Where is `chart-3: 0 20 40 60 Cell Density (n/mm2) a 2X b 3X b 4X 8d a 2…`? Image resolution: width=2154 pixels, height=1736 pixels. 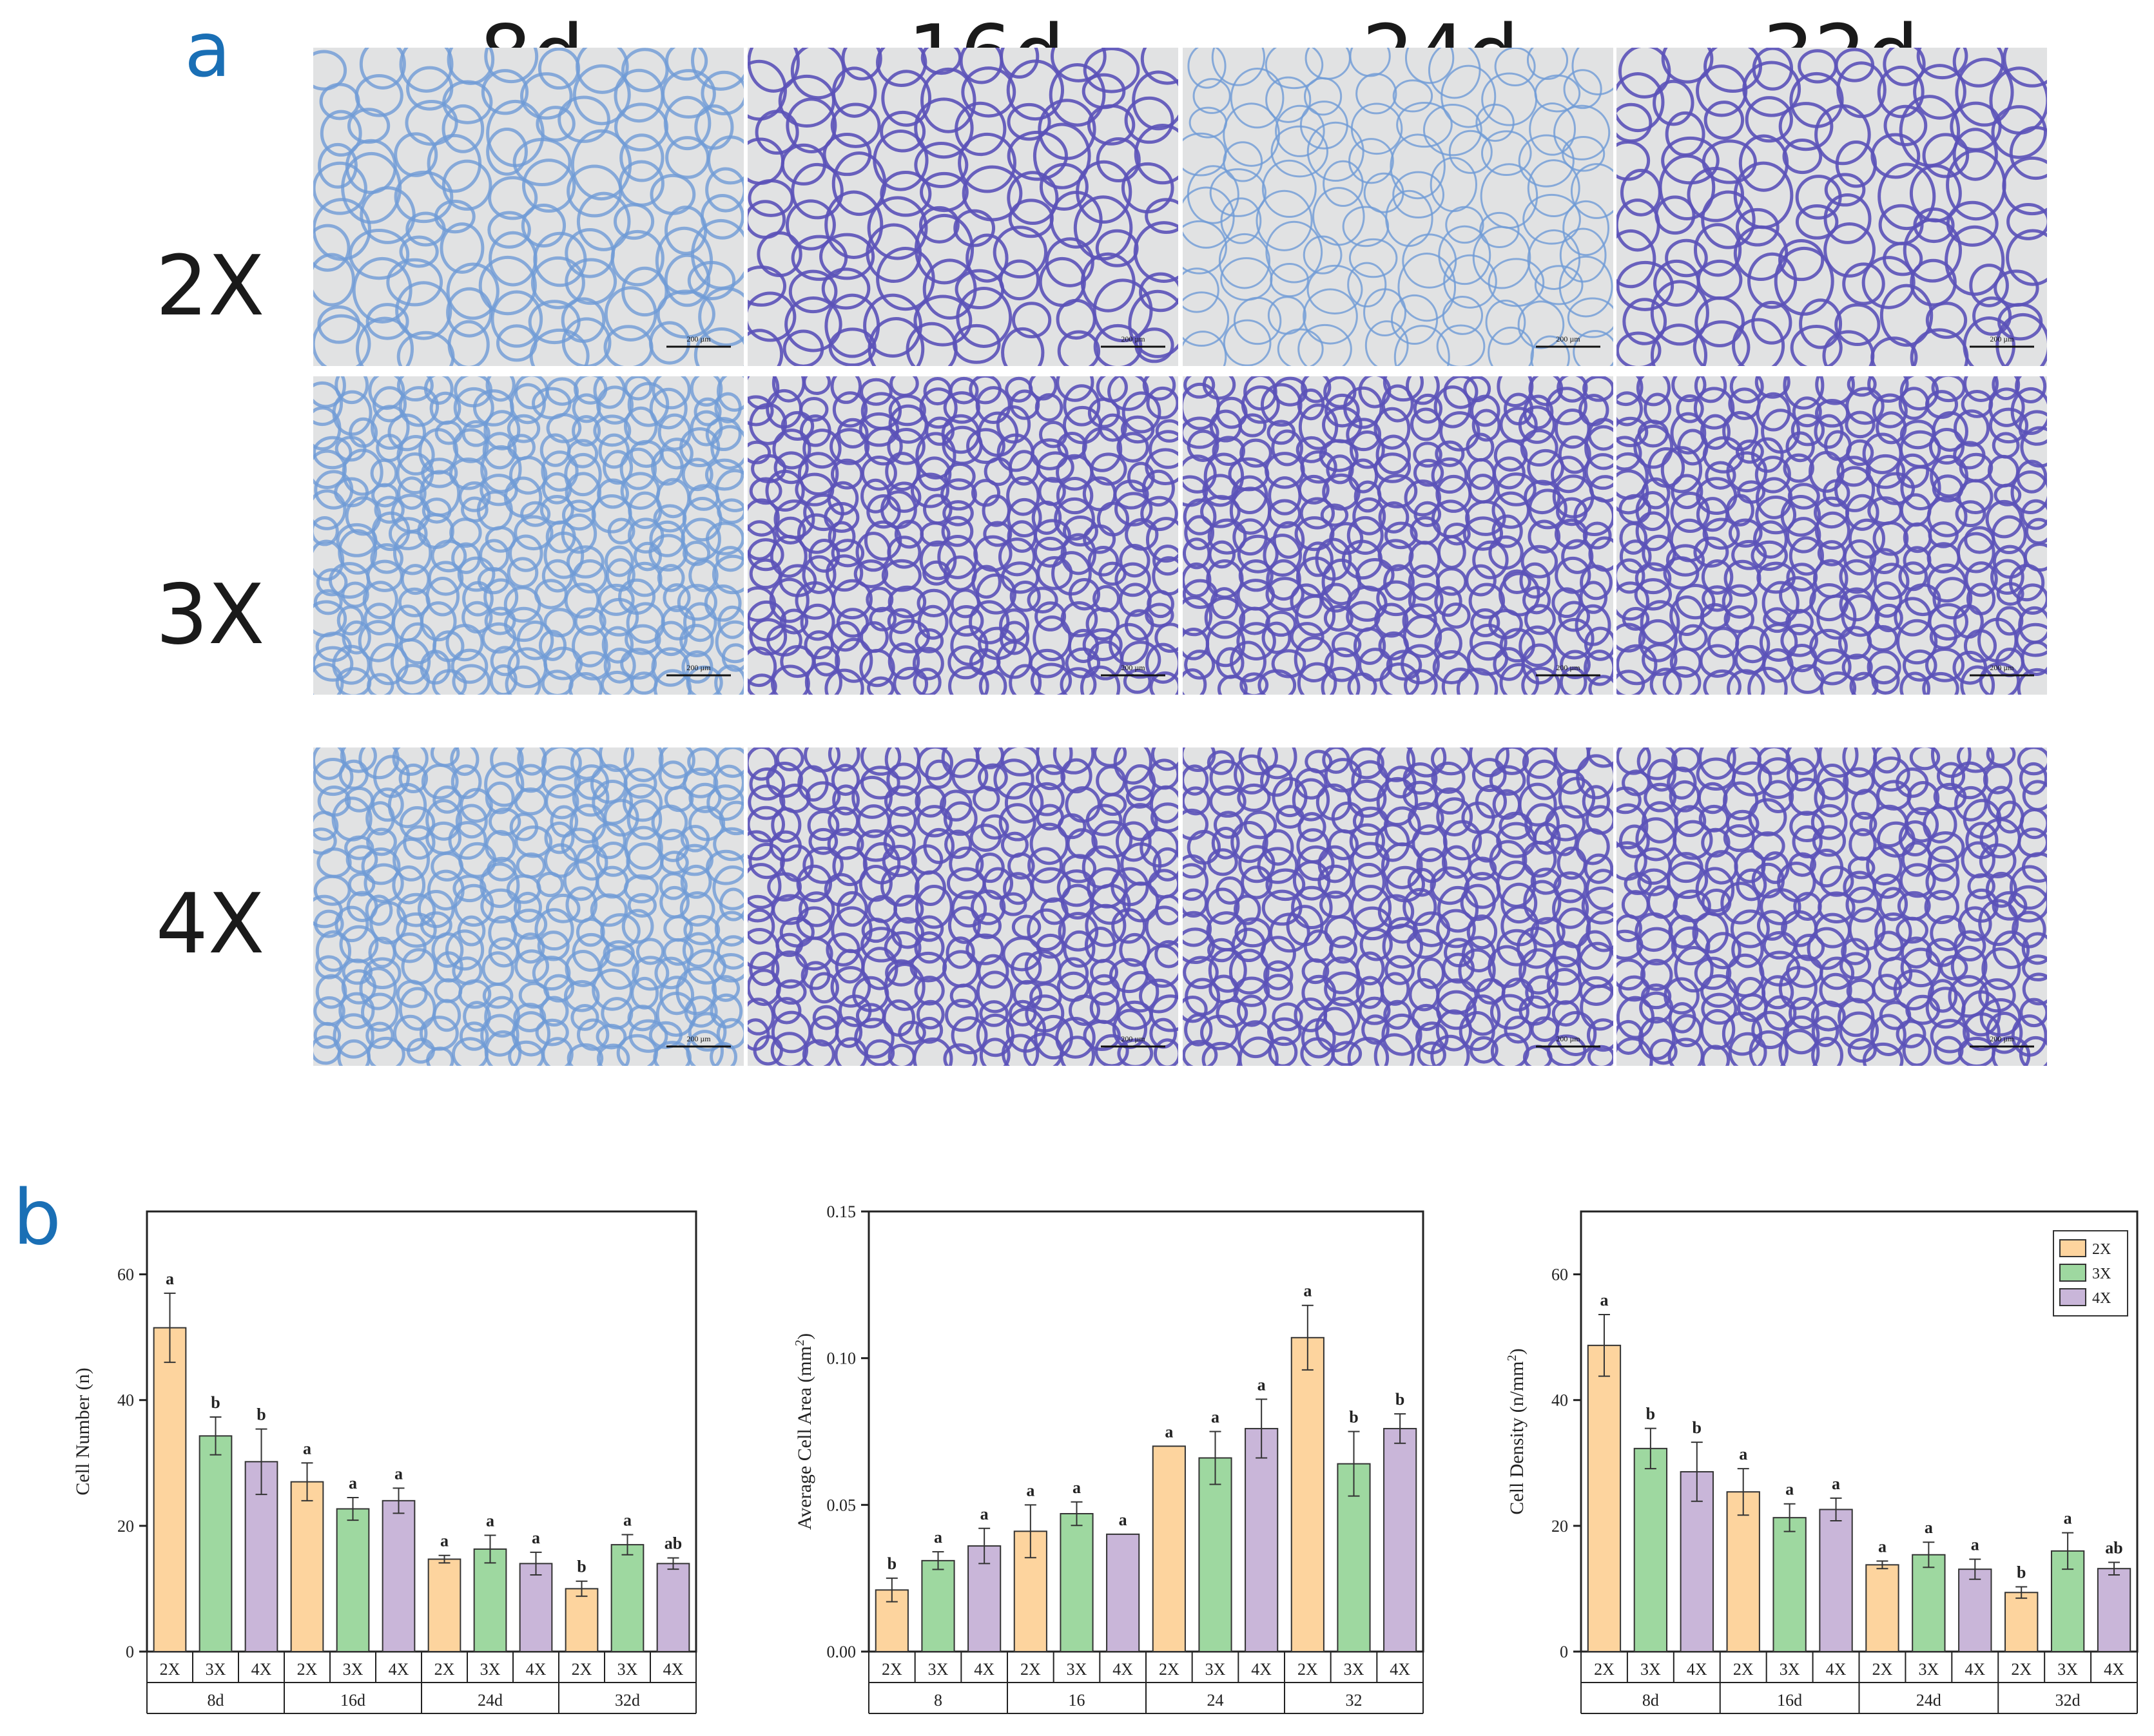
chart-3: 0 20 40 60 Cell Density (n/mm2) a 2X b 3X b 4X 8d a 2… is located at coordinates (1822, 1462).